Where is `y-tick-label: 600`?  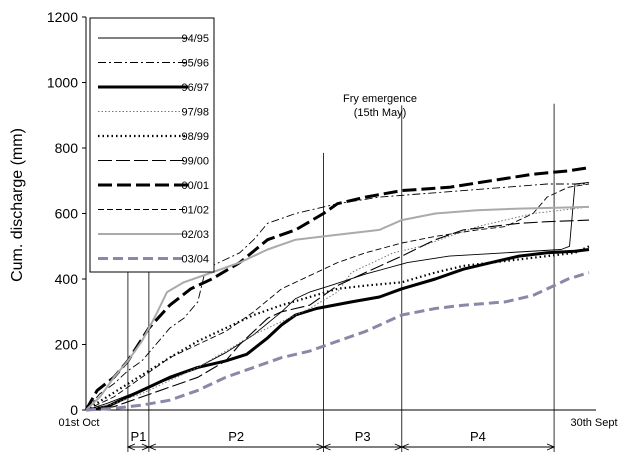
y-tick-label: 600 is located at coordinates (67, 214).